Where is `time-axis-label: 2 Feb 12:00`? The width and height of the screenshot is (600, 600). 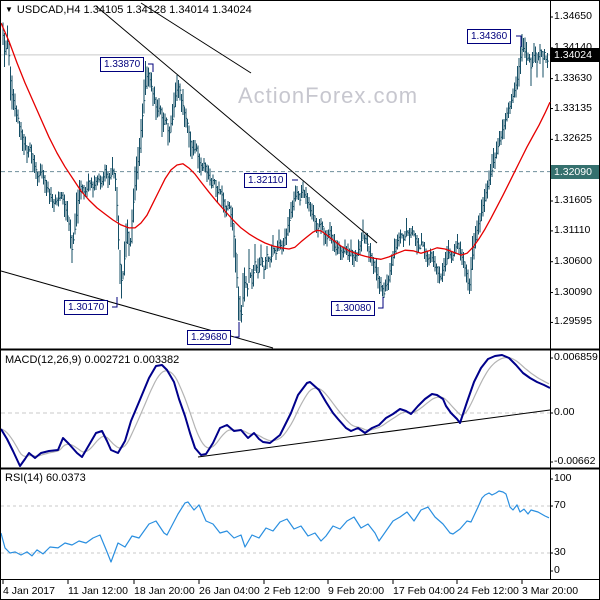 time-axis-label: 2 Feb 12:00 is located at coordinates (292, 591).